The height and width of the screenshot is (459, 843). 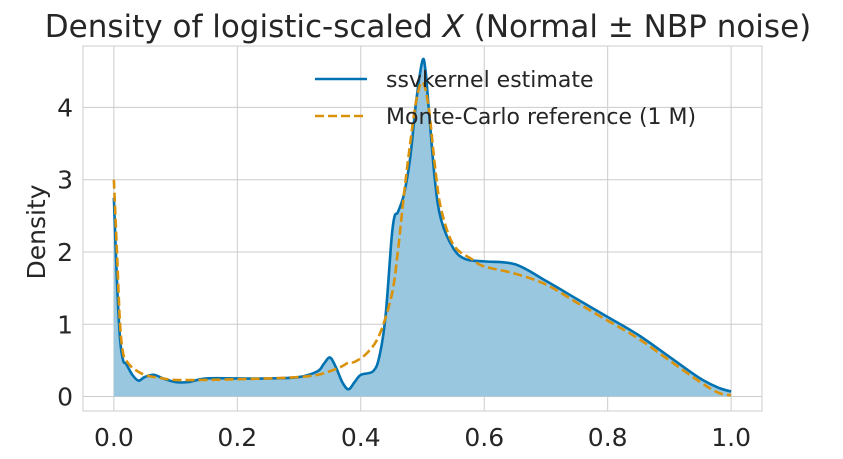 I want to click on x-tick-label: 0.8, so click(x=608, y=437).